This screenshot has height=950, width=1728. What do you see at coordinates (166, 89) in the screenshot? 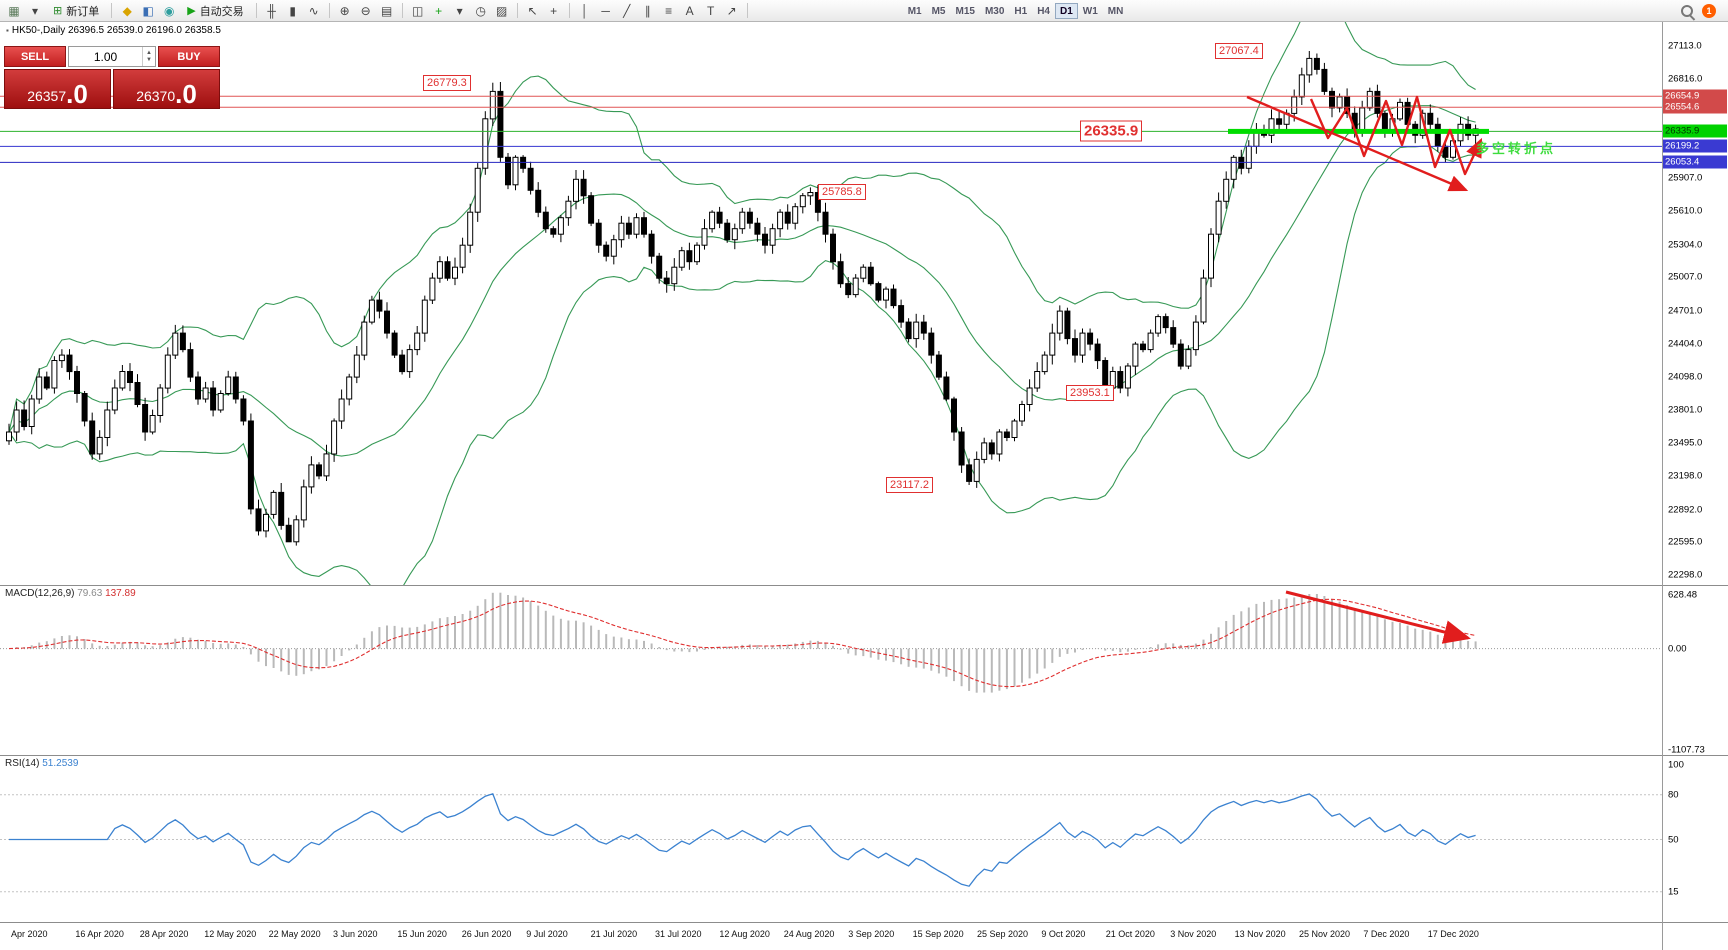
I see `buy-price-button: 26370.0` at bounding box center [166, 89].